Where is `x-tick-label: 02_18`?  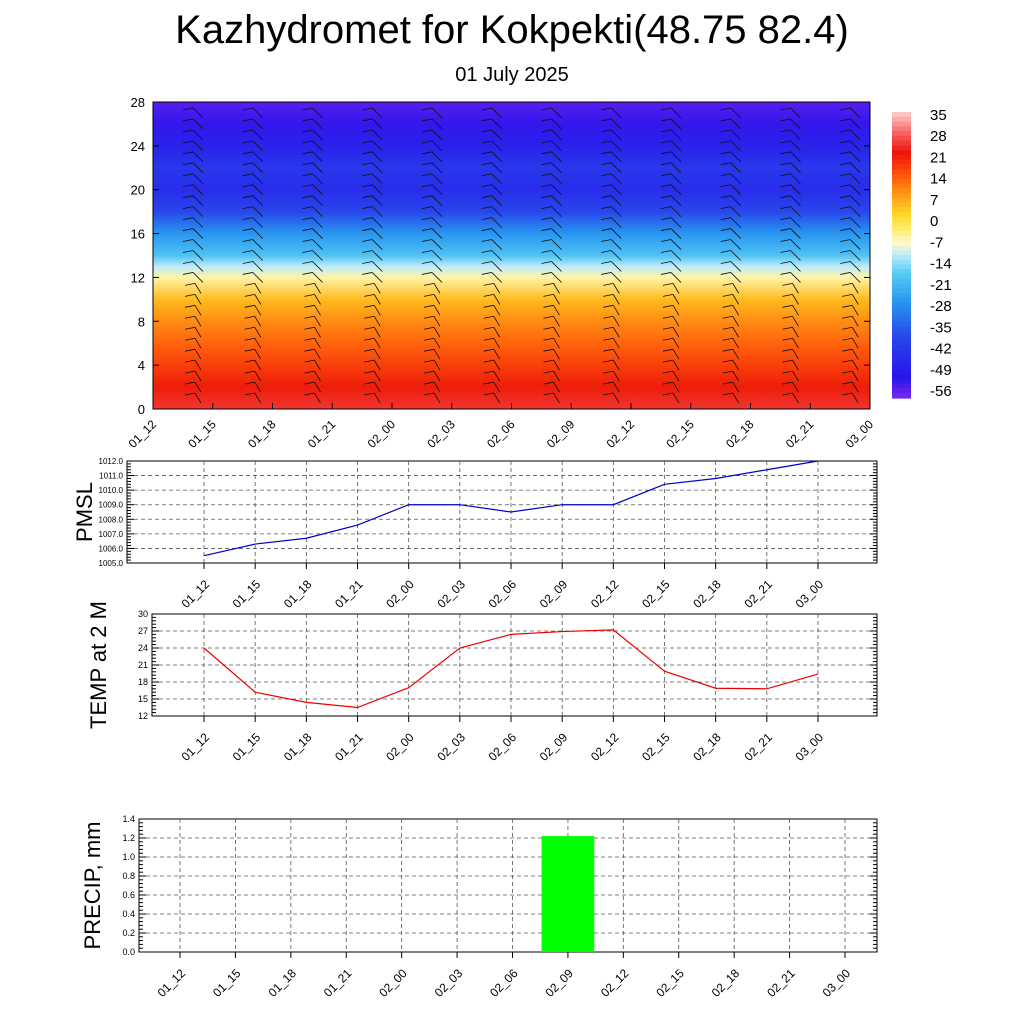
x-tick-label: 02_18 is located at coordinates (707, 747).